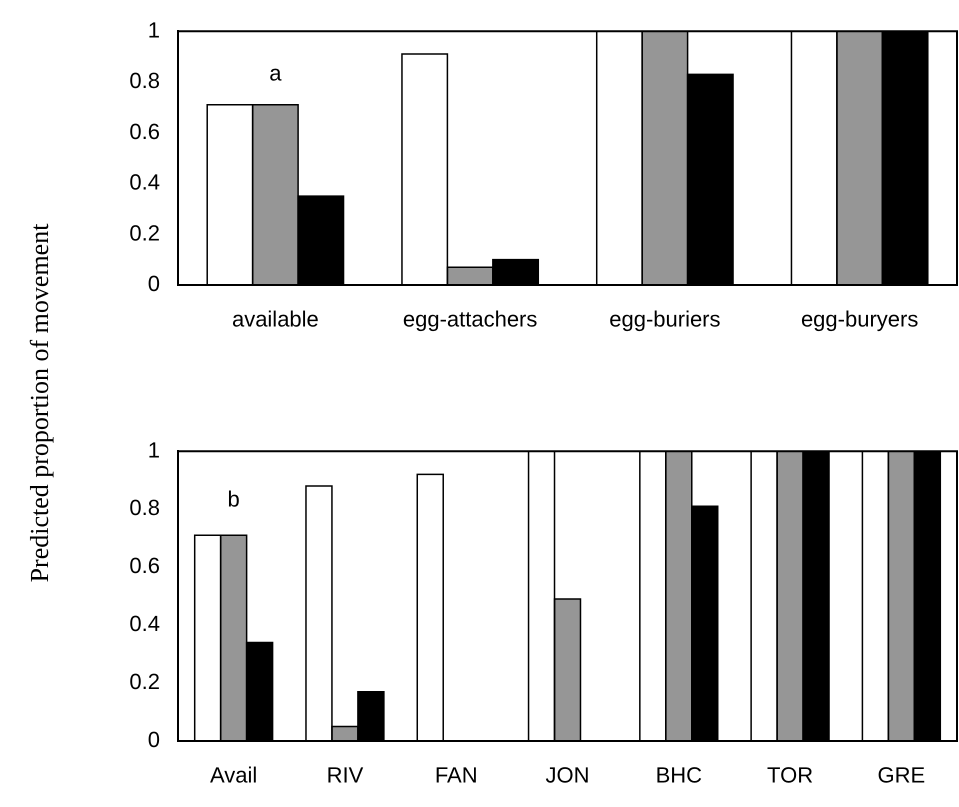 This screenshot has width=959, height=807. What do you see at coordinates (40, 403) in the screenshot?
I see `y-axis-title: Predicted proportion of movement` at bounding box center [40, 403].